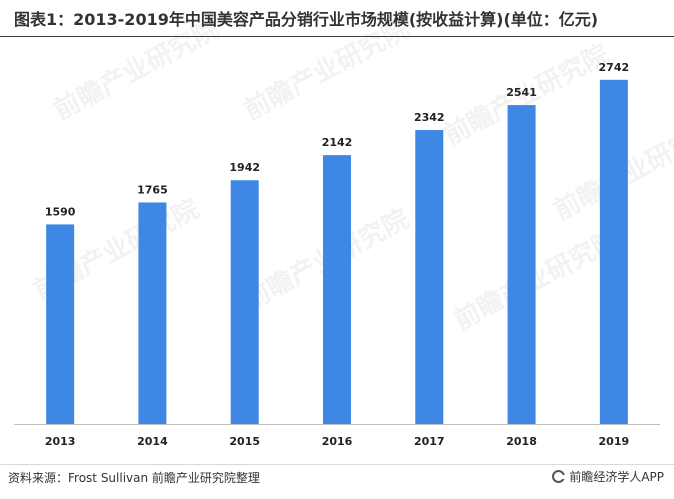 This screenshot has height=499, width=674. What do you see at coordinates (429, 117) in the screenshot?
I see `value-label-2017: 2342` at bounding box center [429, 117].